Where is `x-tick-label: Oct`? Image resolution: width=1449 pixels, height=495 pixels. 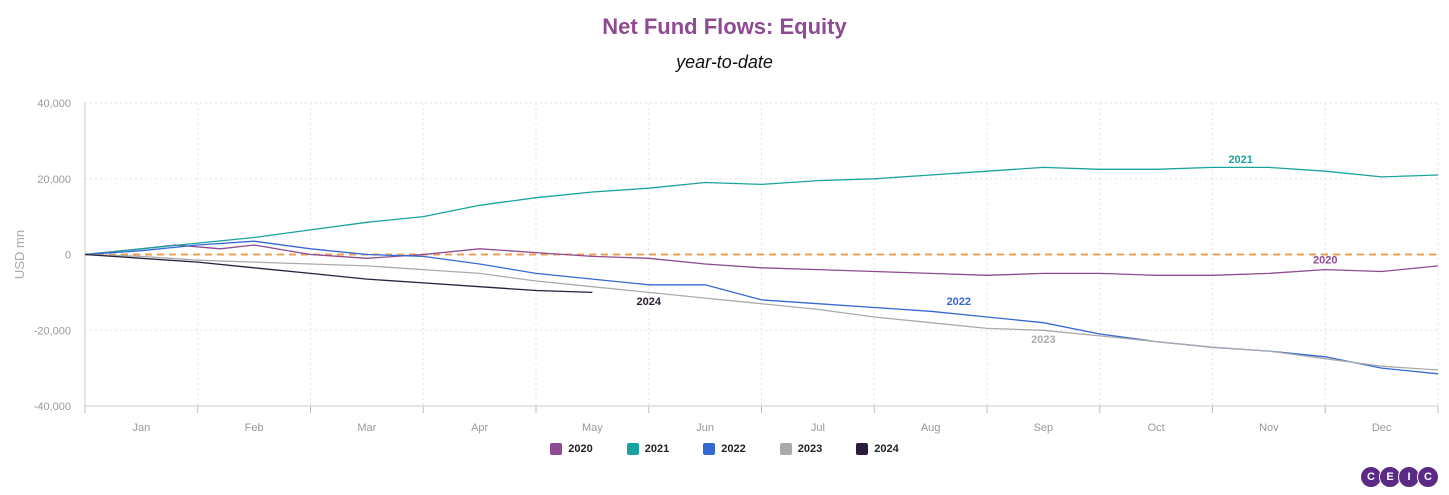 x-tick-label: Oct is located at coordinates (1156, 428).